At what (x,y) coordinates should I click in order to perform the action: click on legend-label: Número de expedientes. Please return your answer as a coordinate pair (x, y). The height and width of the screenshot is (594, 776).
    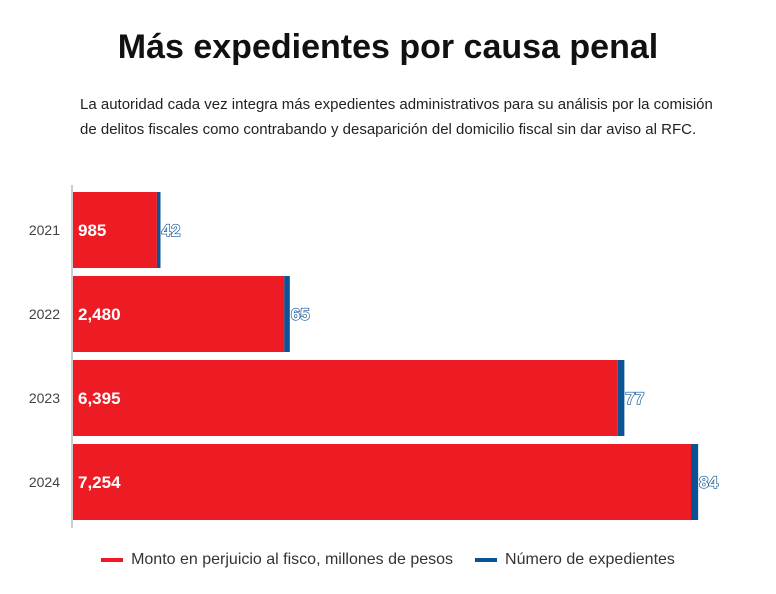
    Looking at the image, I should click on (590, 559).